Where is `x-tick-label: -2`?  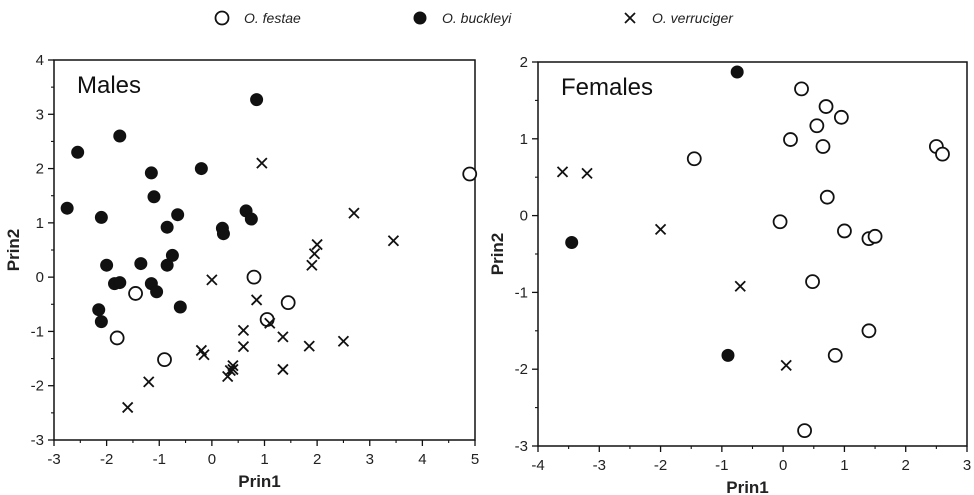 x-tick-label: -2 is located at coordinates (106, 459).